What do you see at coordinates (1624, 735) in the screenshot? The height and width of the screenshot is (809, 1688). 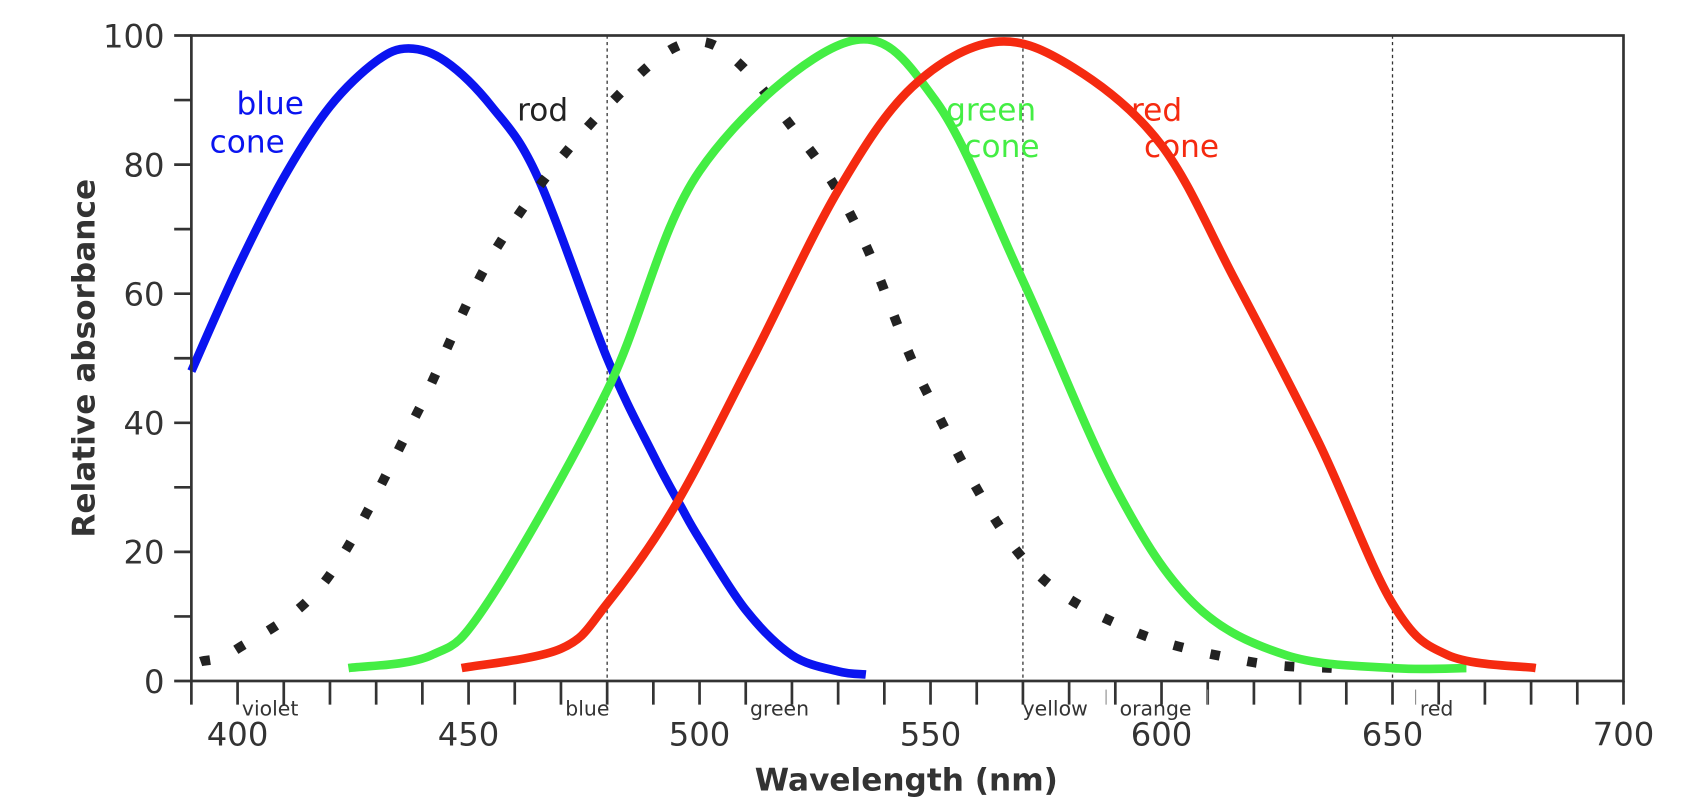 I see `x-tick-label: 700` at bounding box center [1624, 735].